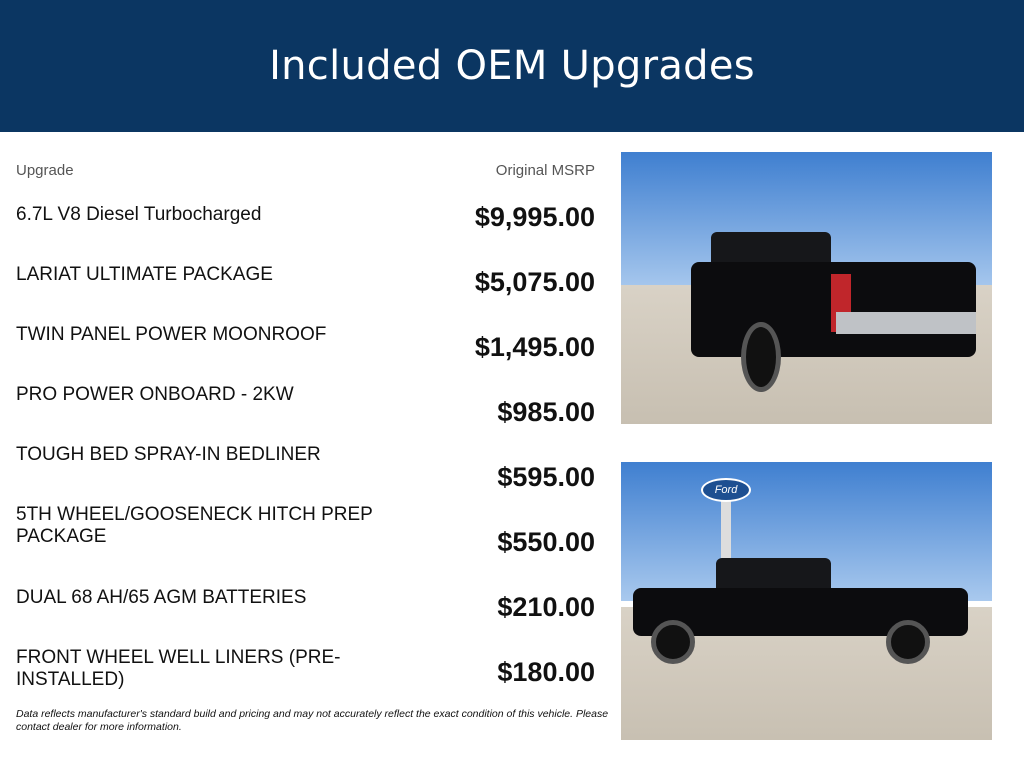 Image resolution: width=1024 pixels, height=768 pixels. Describe the element at coordinates (806, 291) in the screenshot. I see `truck-rear-photo` at that location.